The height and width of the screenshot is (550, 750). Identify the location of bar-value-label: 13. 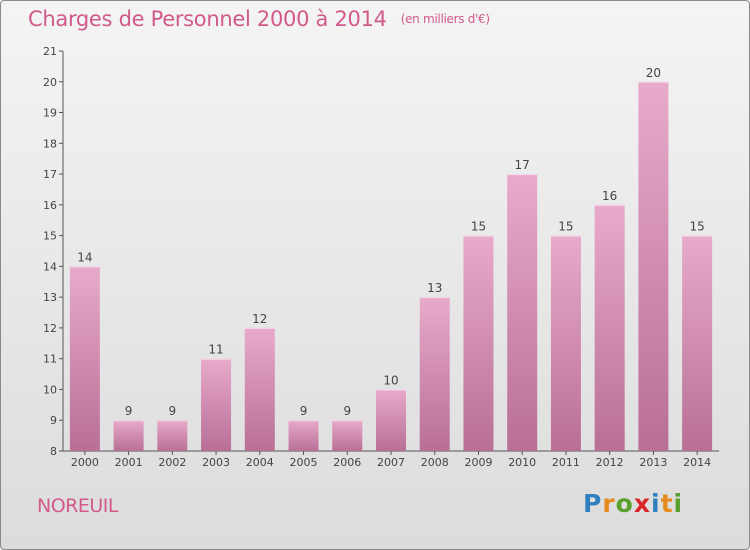
(434, 288).